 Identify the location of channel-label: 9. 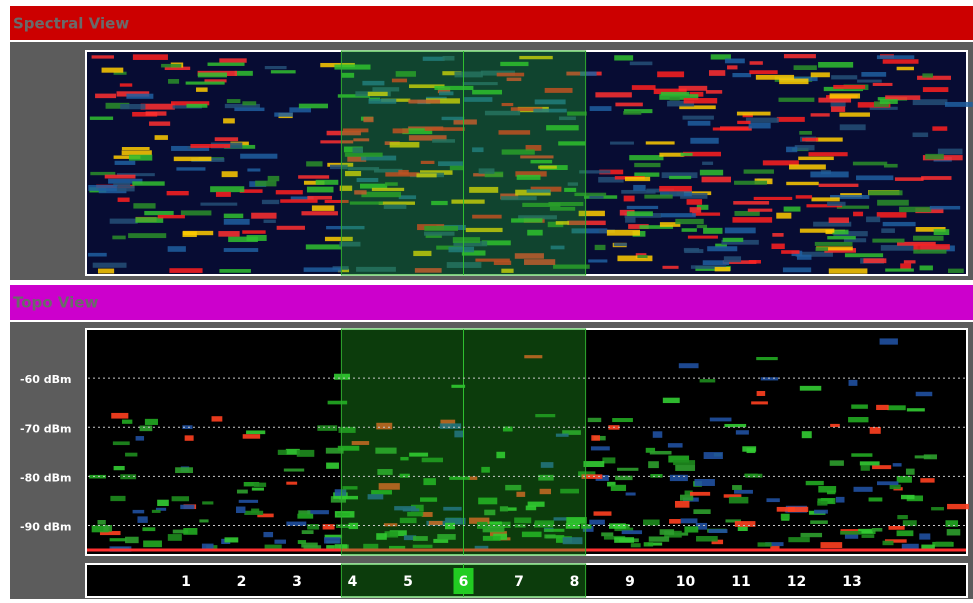
(630, 582).